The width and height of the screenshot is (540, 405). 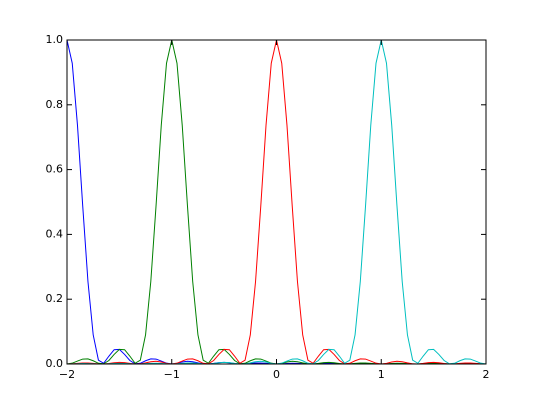 I want to click on x-tick-label: −2, so click(x=67, y=374).